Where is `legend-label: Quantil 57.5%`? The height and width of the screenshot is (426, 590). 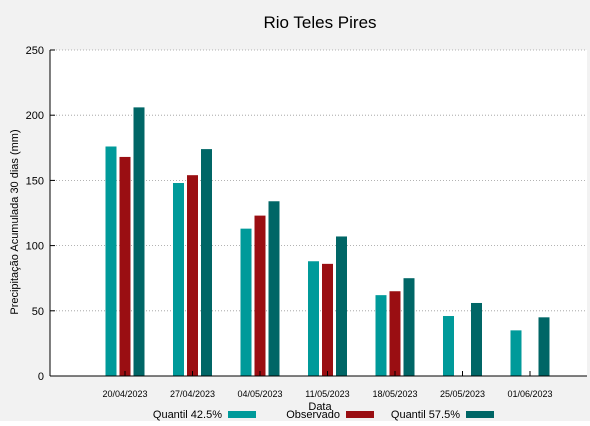 legend-label: Quantil 57.5% is located at coordinates (425, 415).